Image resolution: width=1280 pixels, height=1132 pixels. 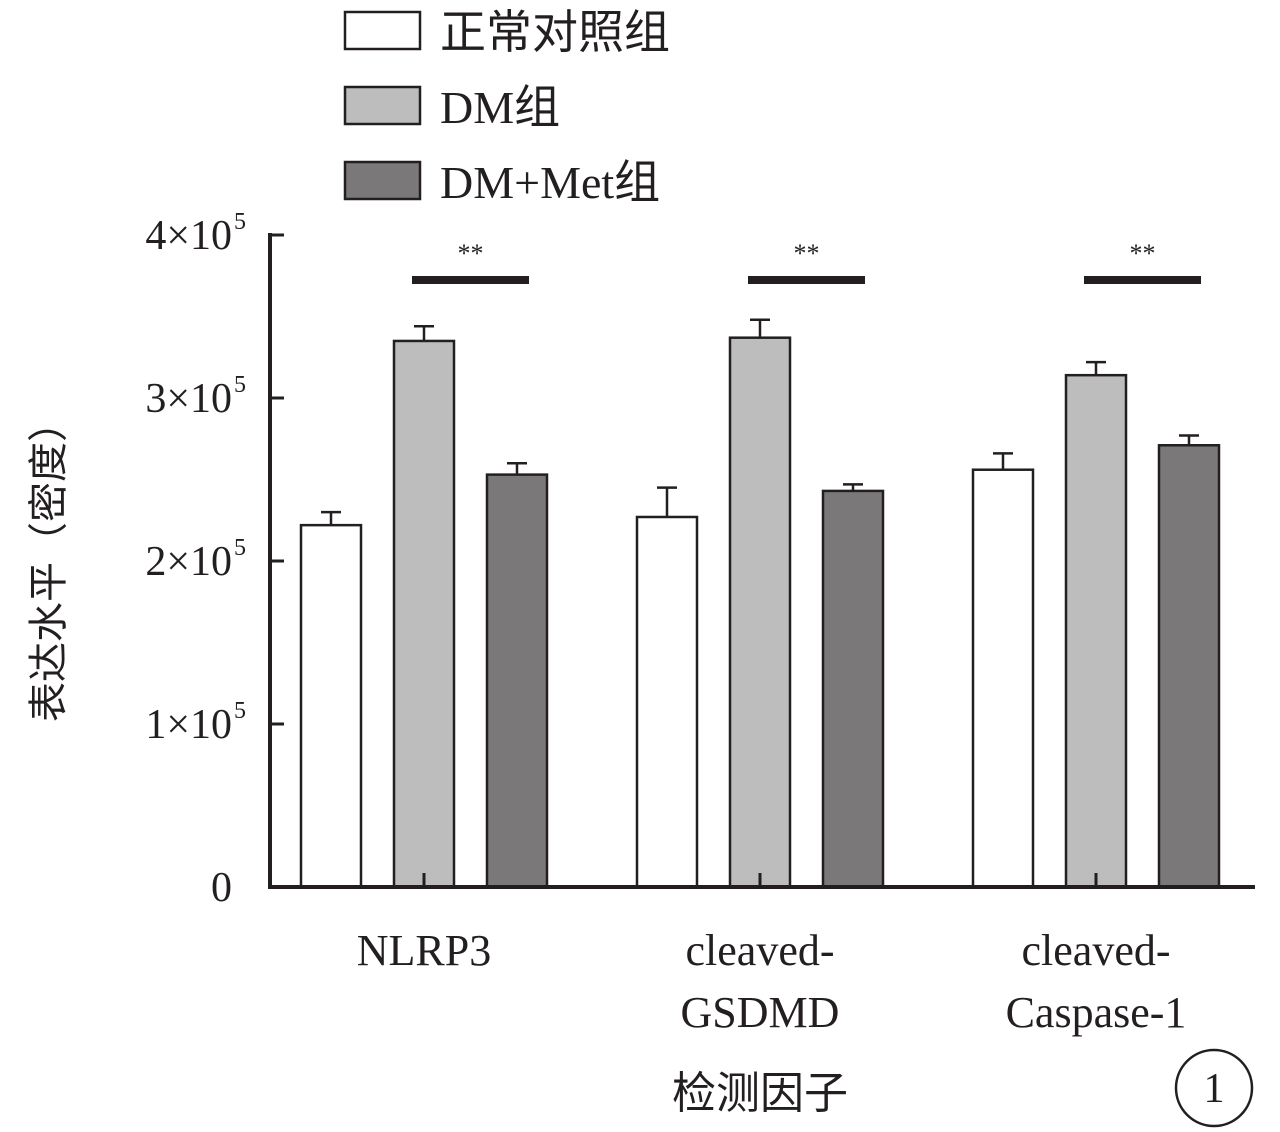 I want to click on panel-label: 1, so click(x=1214, y=1089).